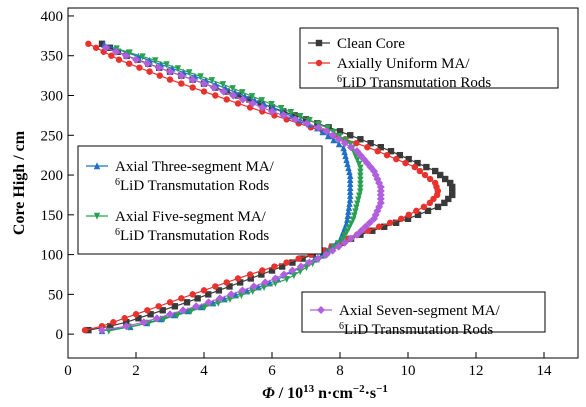 The height and width of the screenshot is (407, 586). Describe the element at coordinates (191, 217) in the screenshot. I see `legend-label: Axial Five-segment MA/` at that location.